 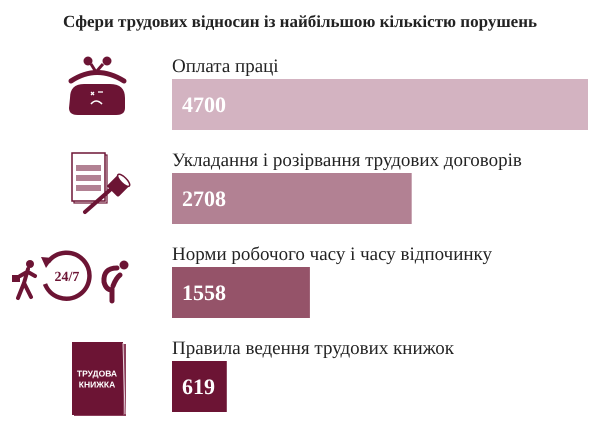 I want to click on y-tick-label: Правила ведення трудових книжок, so click(x=313, y=348).